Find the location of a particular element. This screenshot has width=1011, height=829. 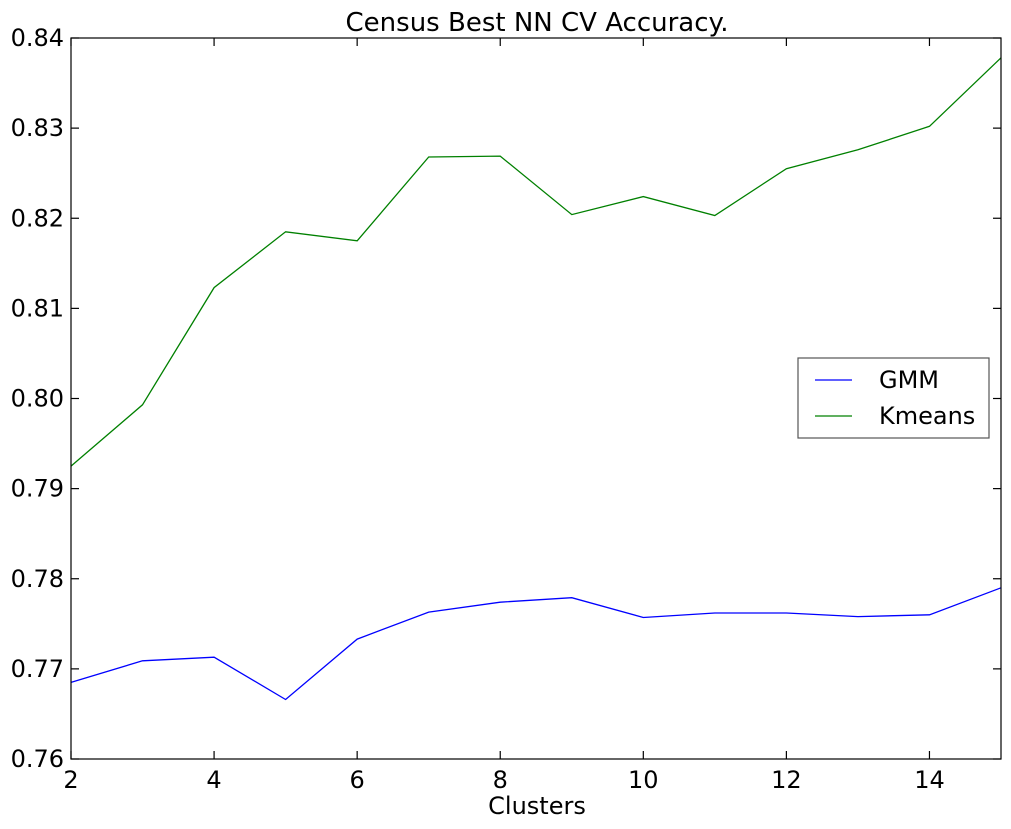

x-tick-label: 8 is located at coordinates (500, 780).